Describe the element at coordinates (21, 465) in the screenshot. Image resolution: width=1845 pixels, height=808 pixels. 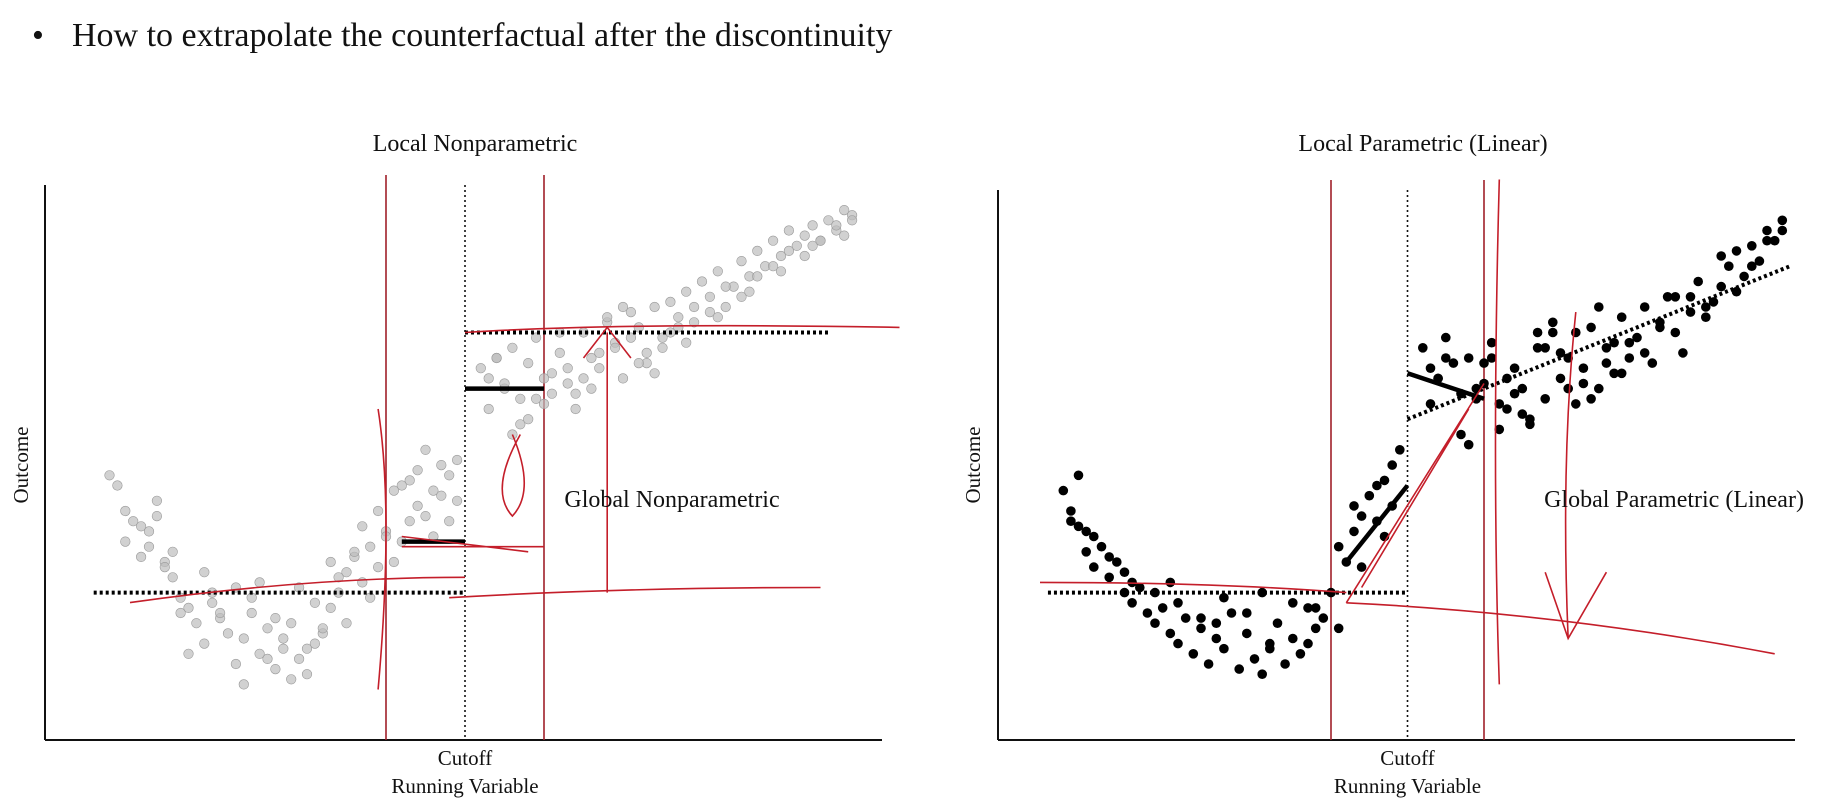
I see `y-axis-label: Outcome` at that location.